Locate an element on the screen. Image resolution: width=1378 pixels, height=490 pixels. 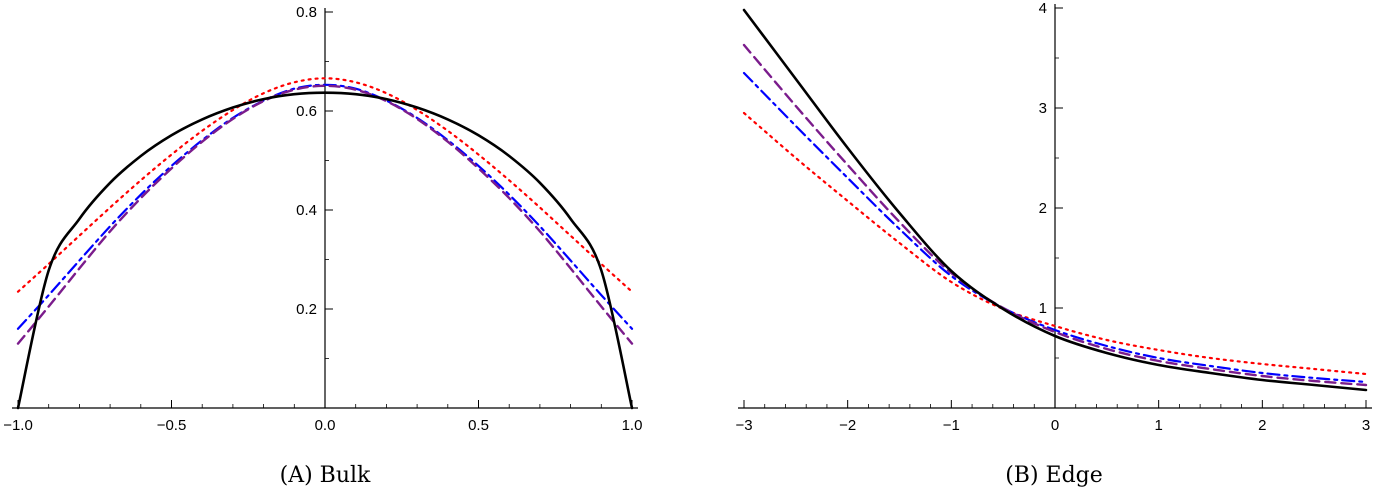
x-tick-label: 3 is located at coordinates (1366, 425).